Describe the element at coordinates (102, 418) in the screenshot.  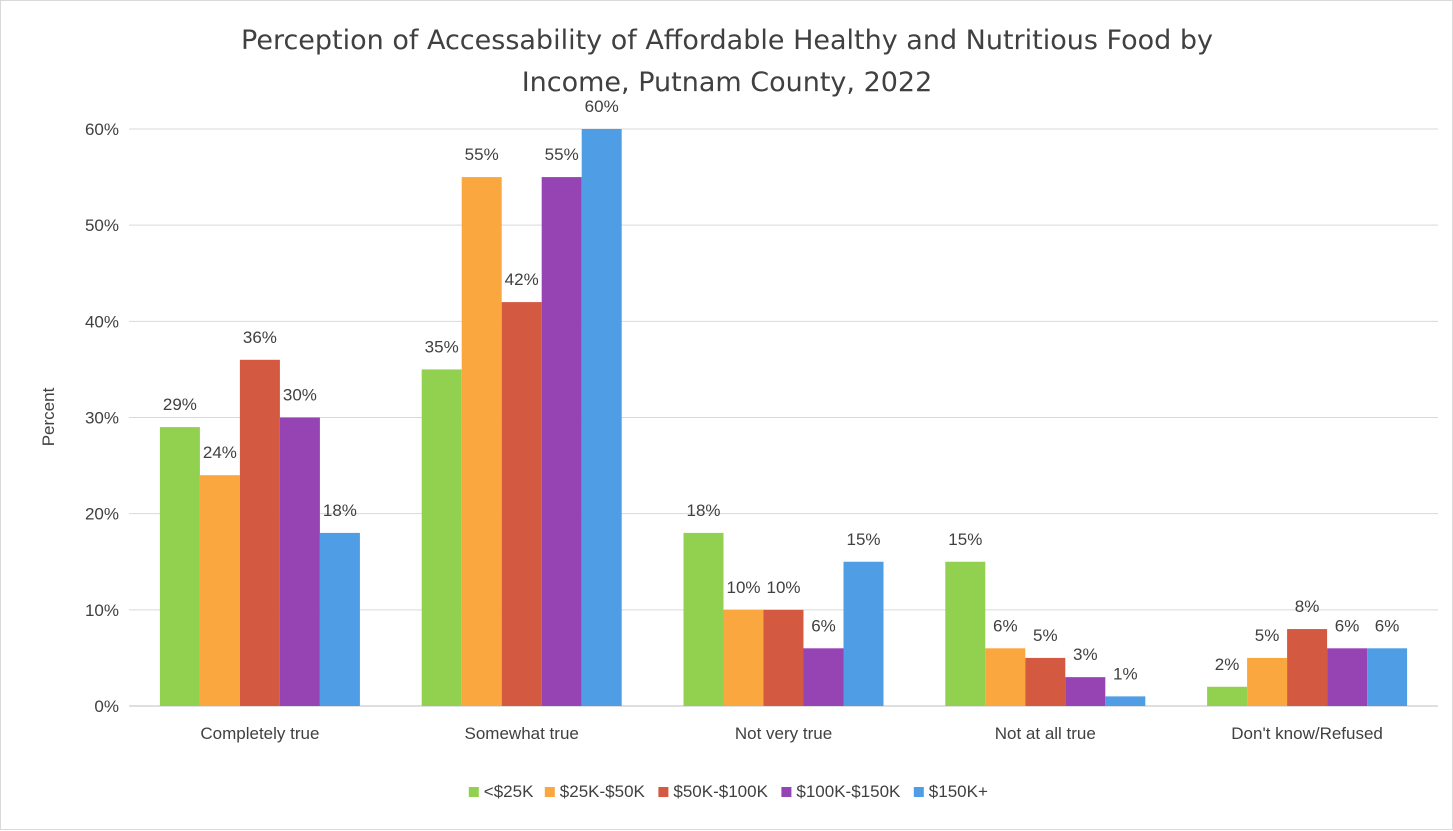
I see `y-tick-label: 30%` at that location.